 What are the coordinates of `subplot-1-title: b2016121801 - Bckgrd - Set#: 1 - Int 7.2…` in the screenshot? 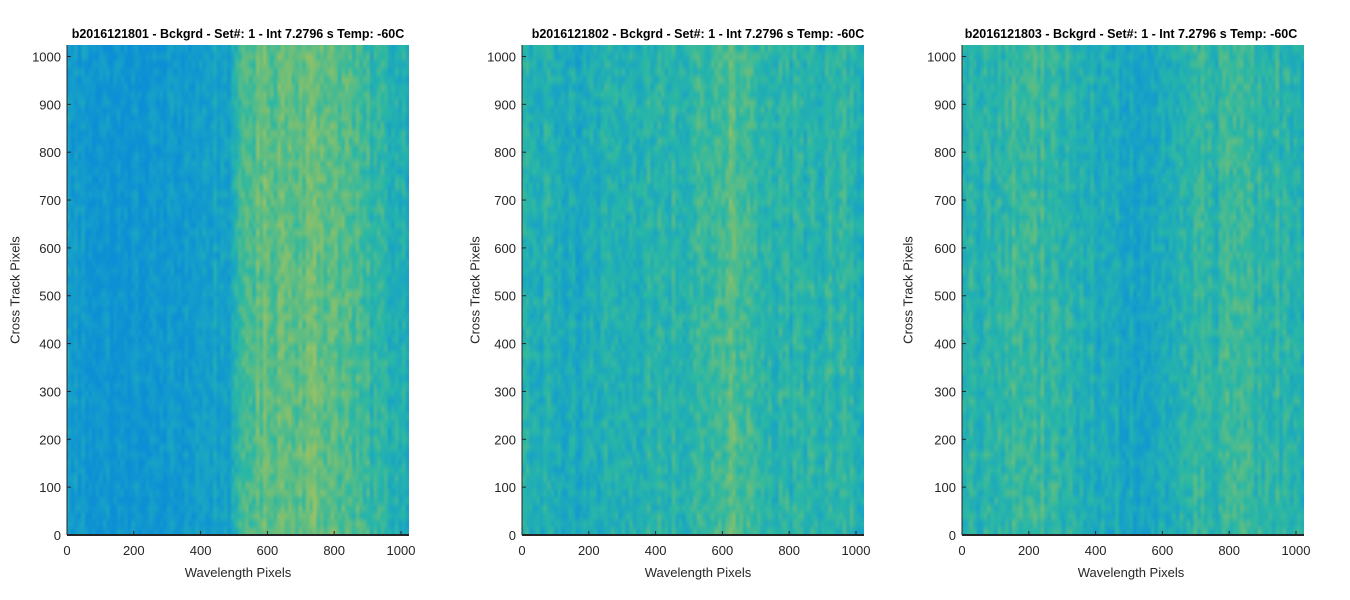 It's located at (238, 34).